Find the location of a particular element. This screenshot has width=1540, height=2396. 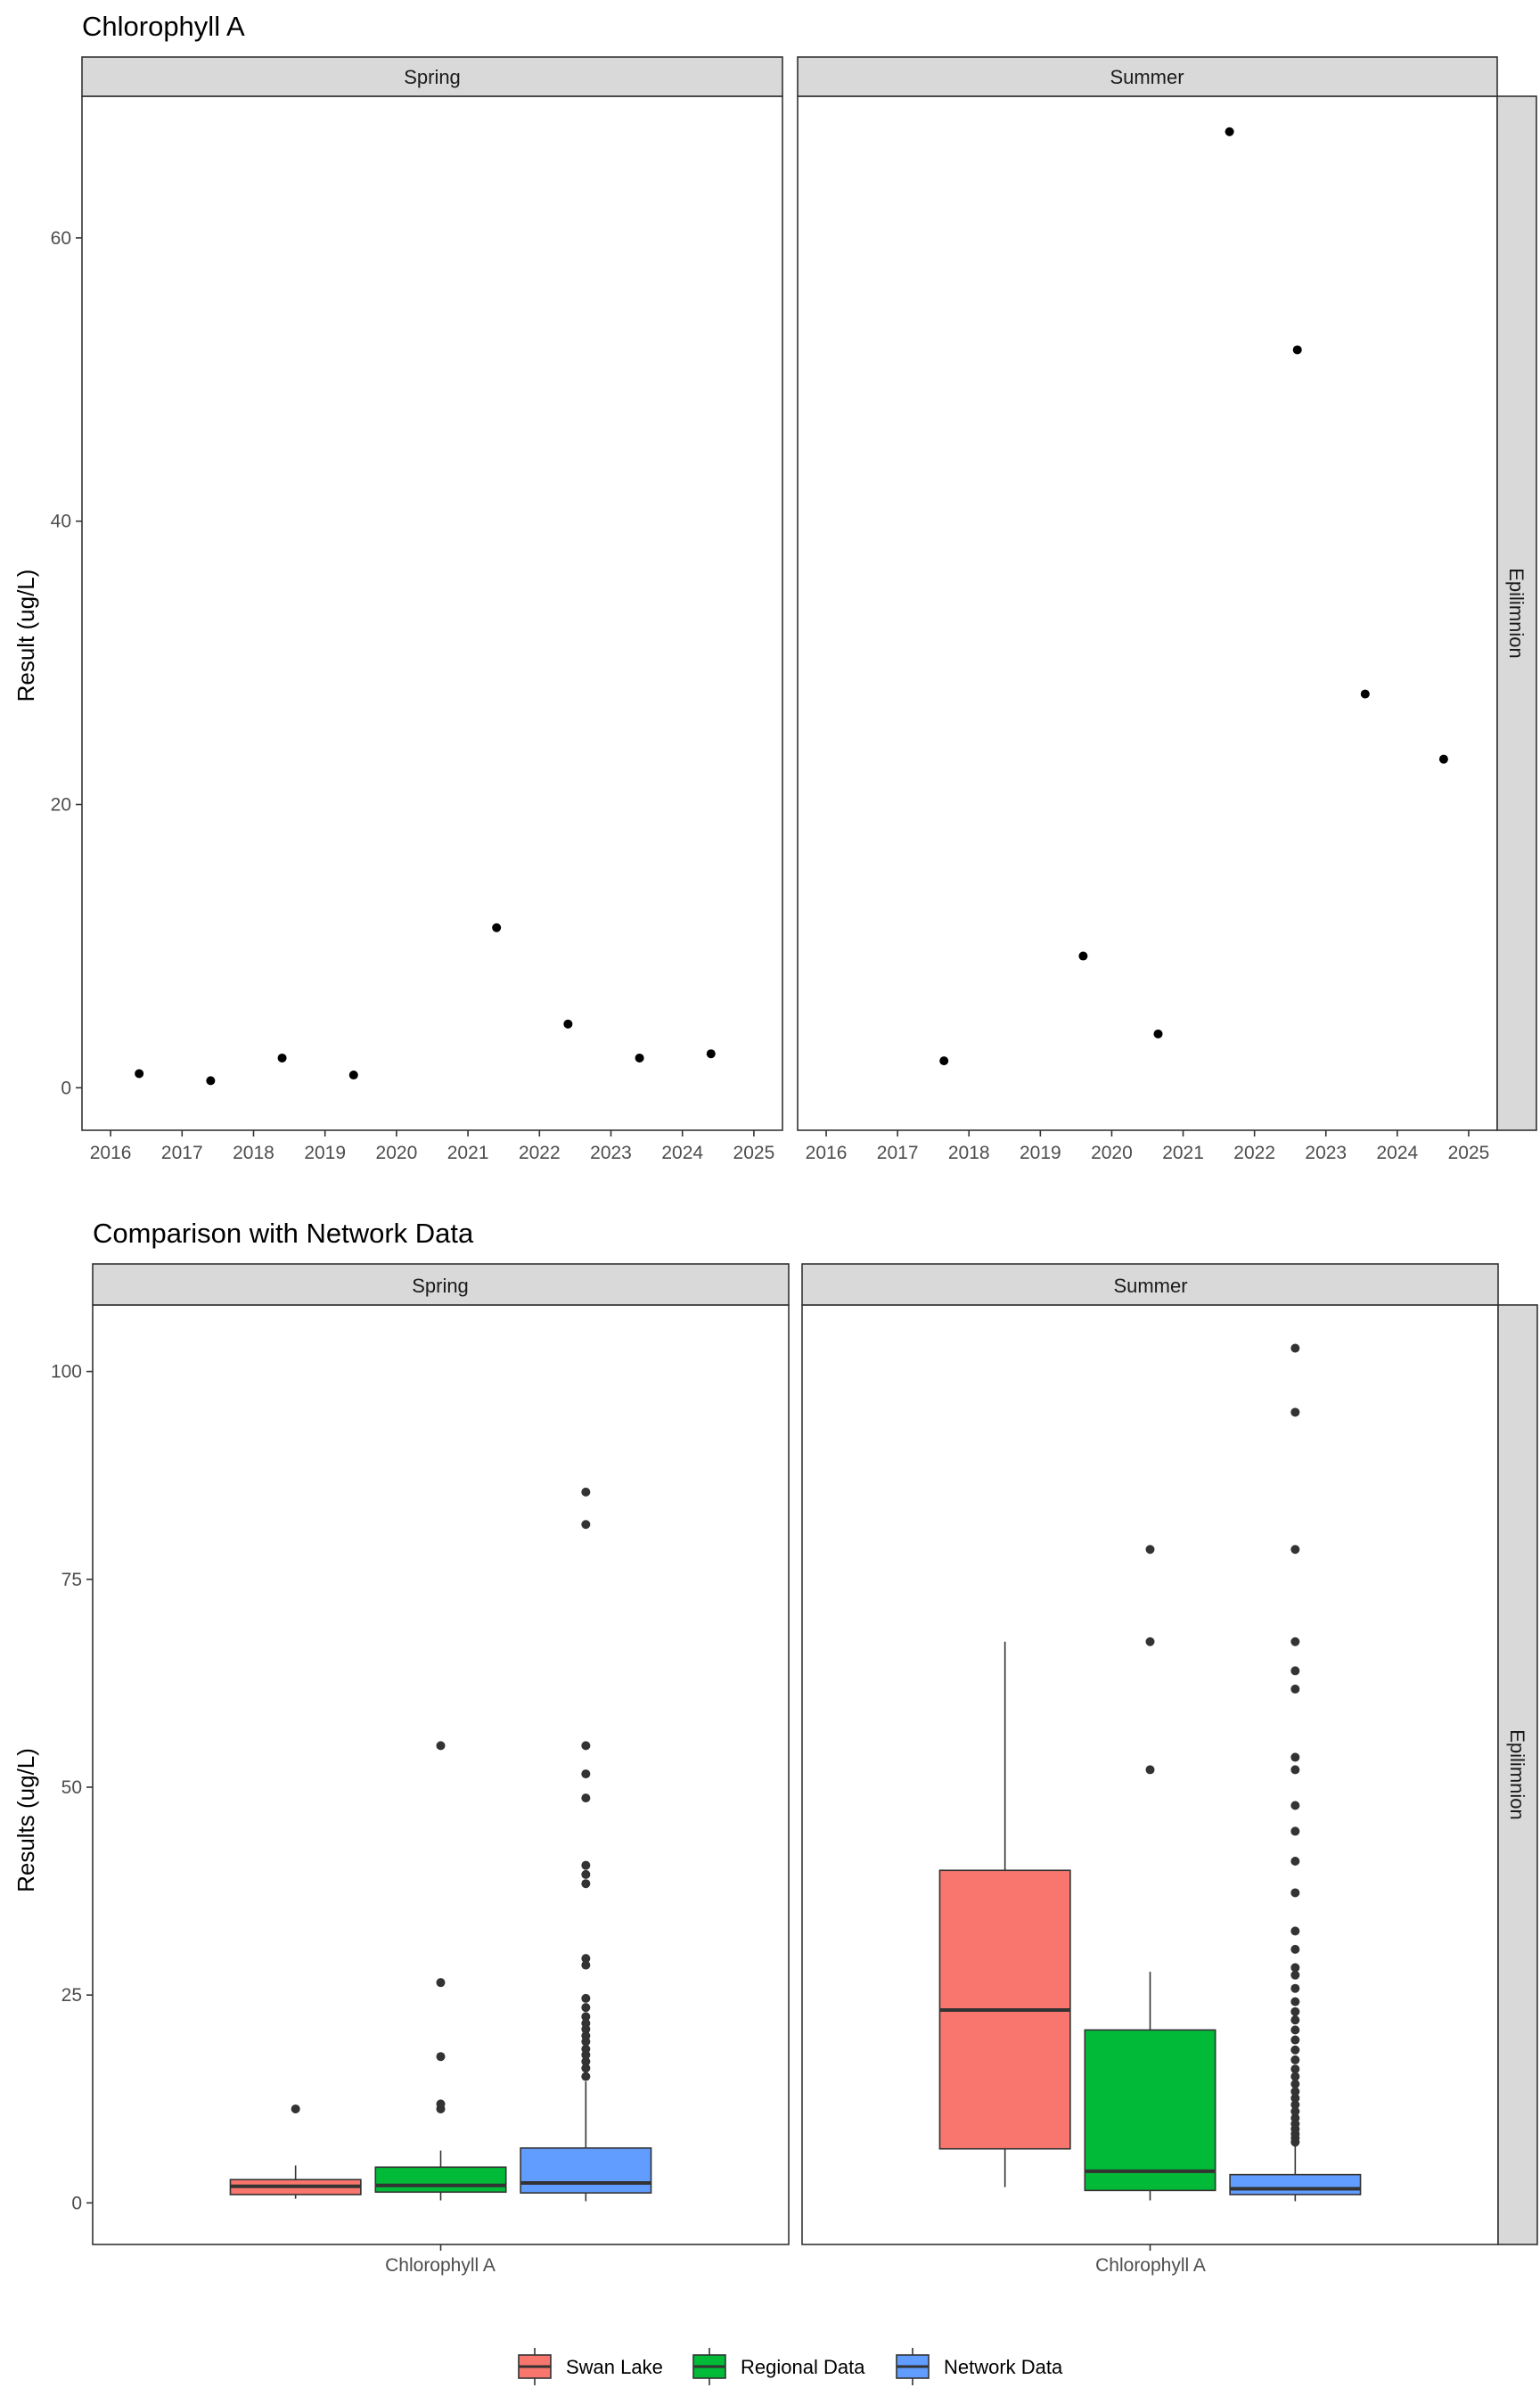

strip-spring-bottom is located at coordinates (441, 1284).